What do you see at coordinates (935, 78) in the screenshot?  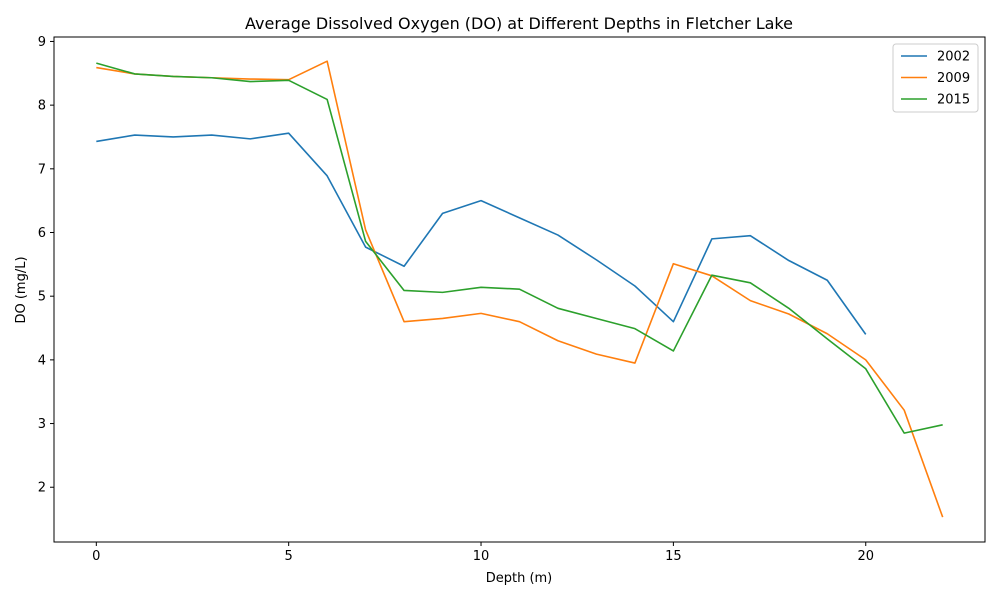 I see `legend-box` at bounding box center [935, 78].